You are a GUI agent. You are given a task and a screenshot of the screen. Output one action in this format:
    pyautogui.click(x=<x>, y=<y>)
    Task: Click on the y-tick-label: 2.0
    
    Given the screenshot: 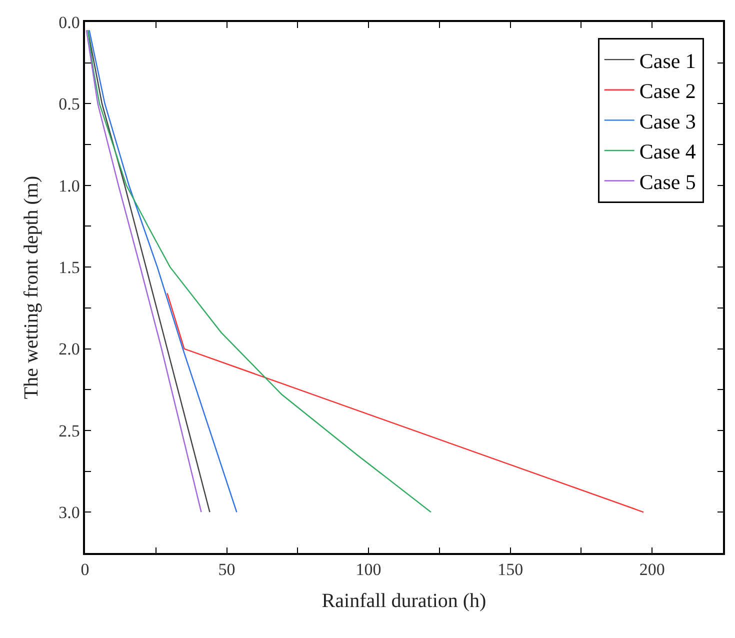 What is the action you would take?
    pyautogui.click(x=69, y=349)
    